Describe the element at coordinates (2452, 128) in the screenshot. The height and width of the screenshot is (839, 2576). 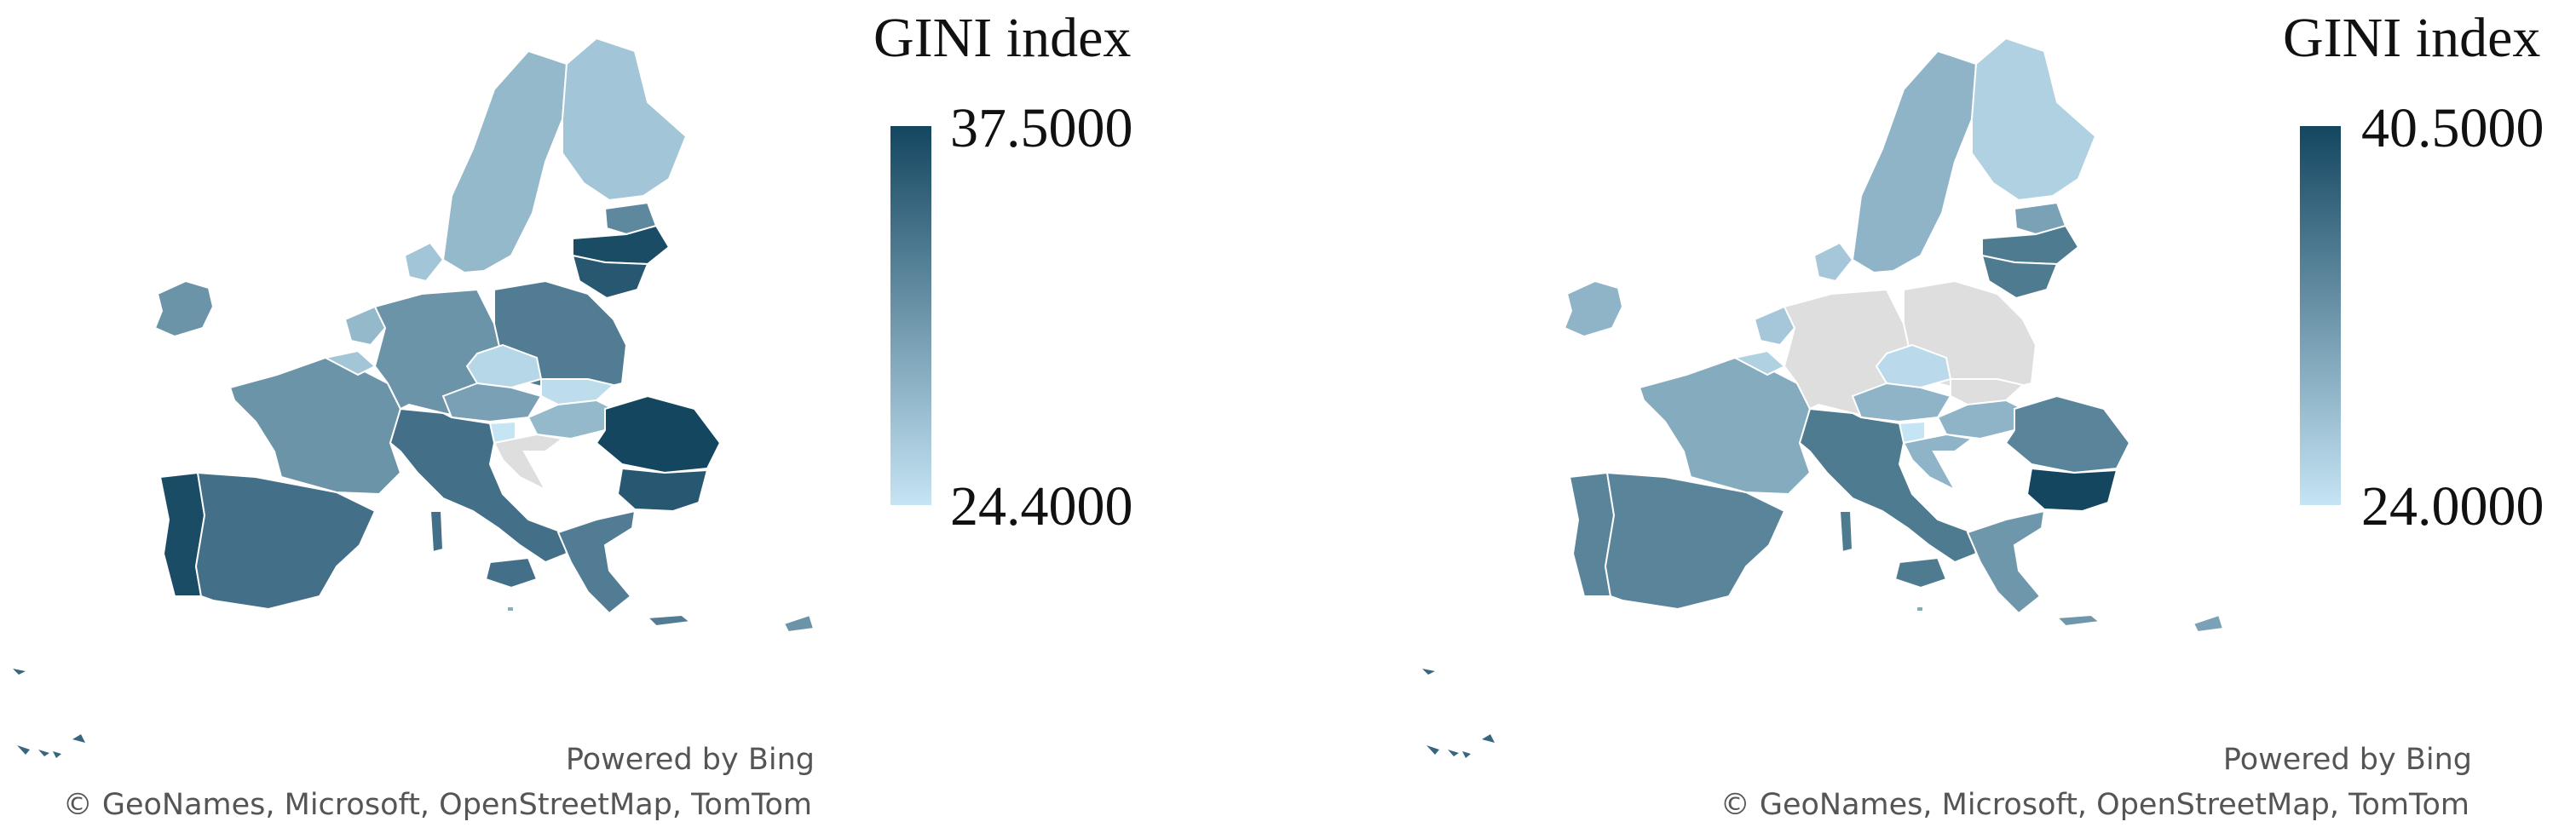
I see `legend-max-value: 40.5000` at that location.